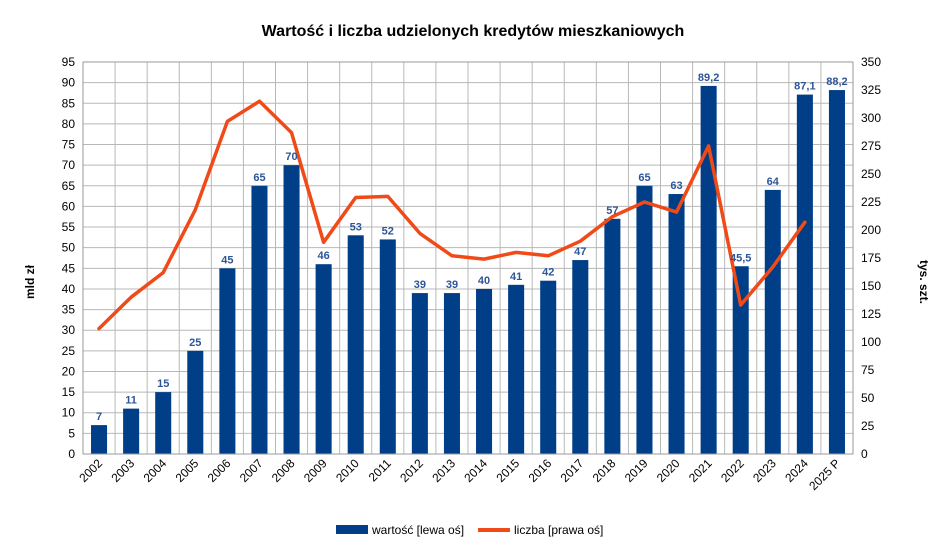 This screenshot has height=544, width=947. Describe the element at coordinates (195, 343) in the screenshot. I see `bar-data-label: 25` at that location.